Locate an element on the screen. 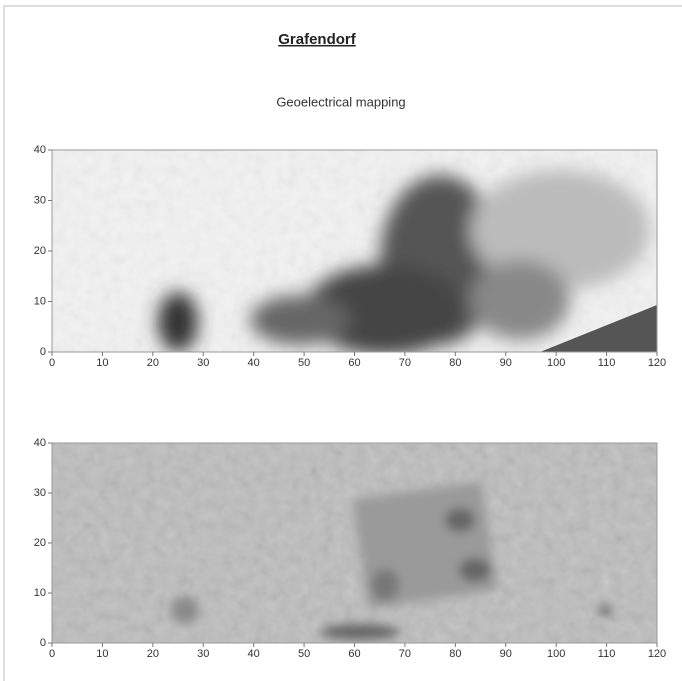  title: Grafendorf is located at coordinates (317, 39).